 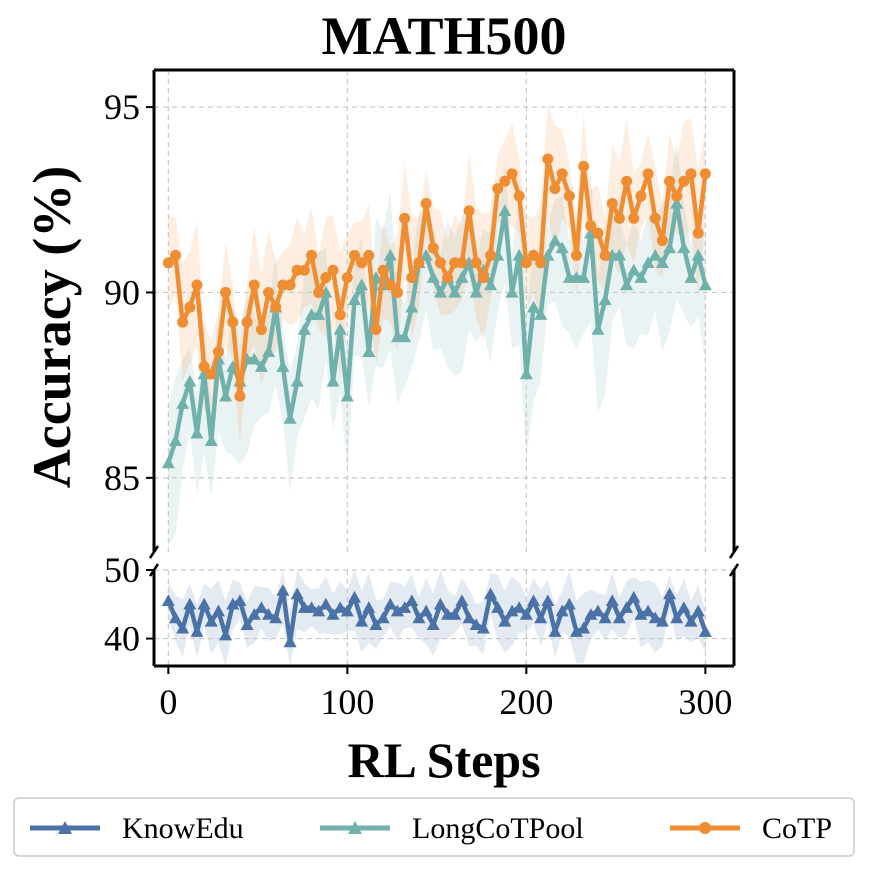 I want to click on axis-break-mark, so click(x=734, y=552).